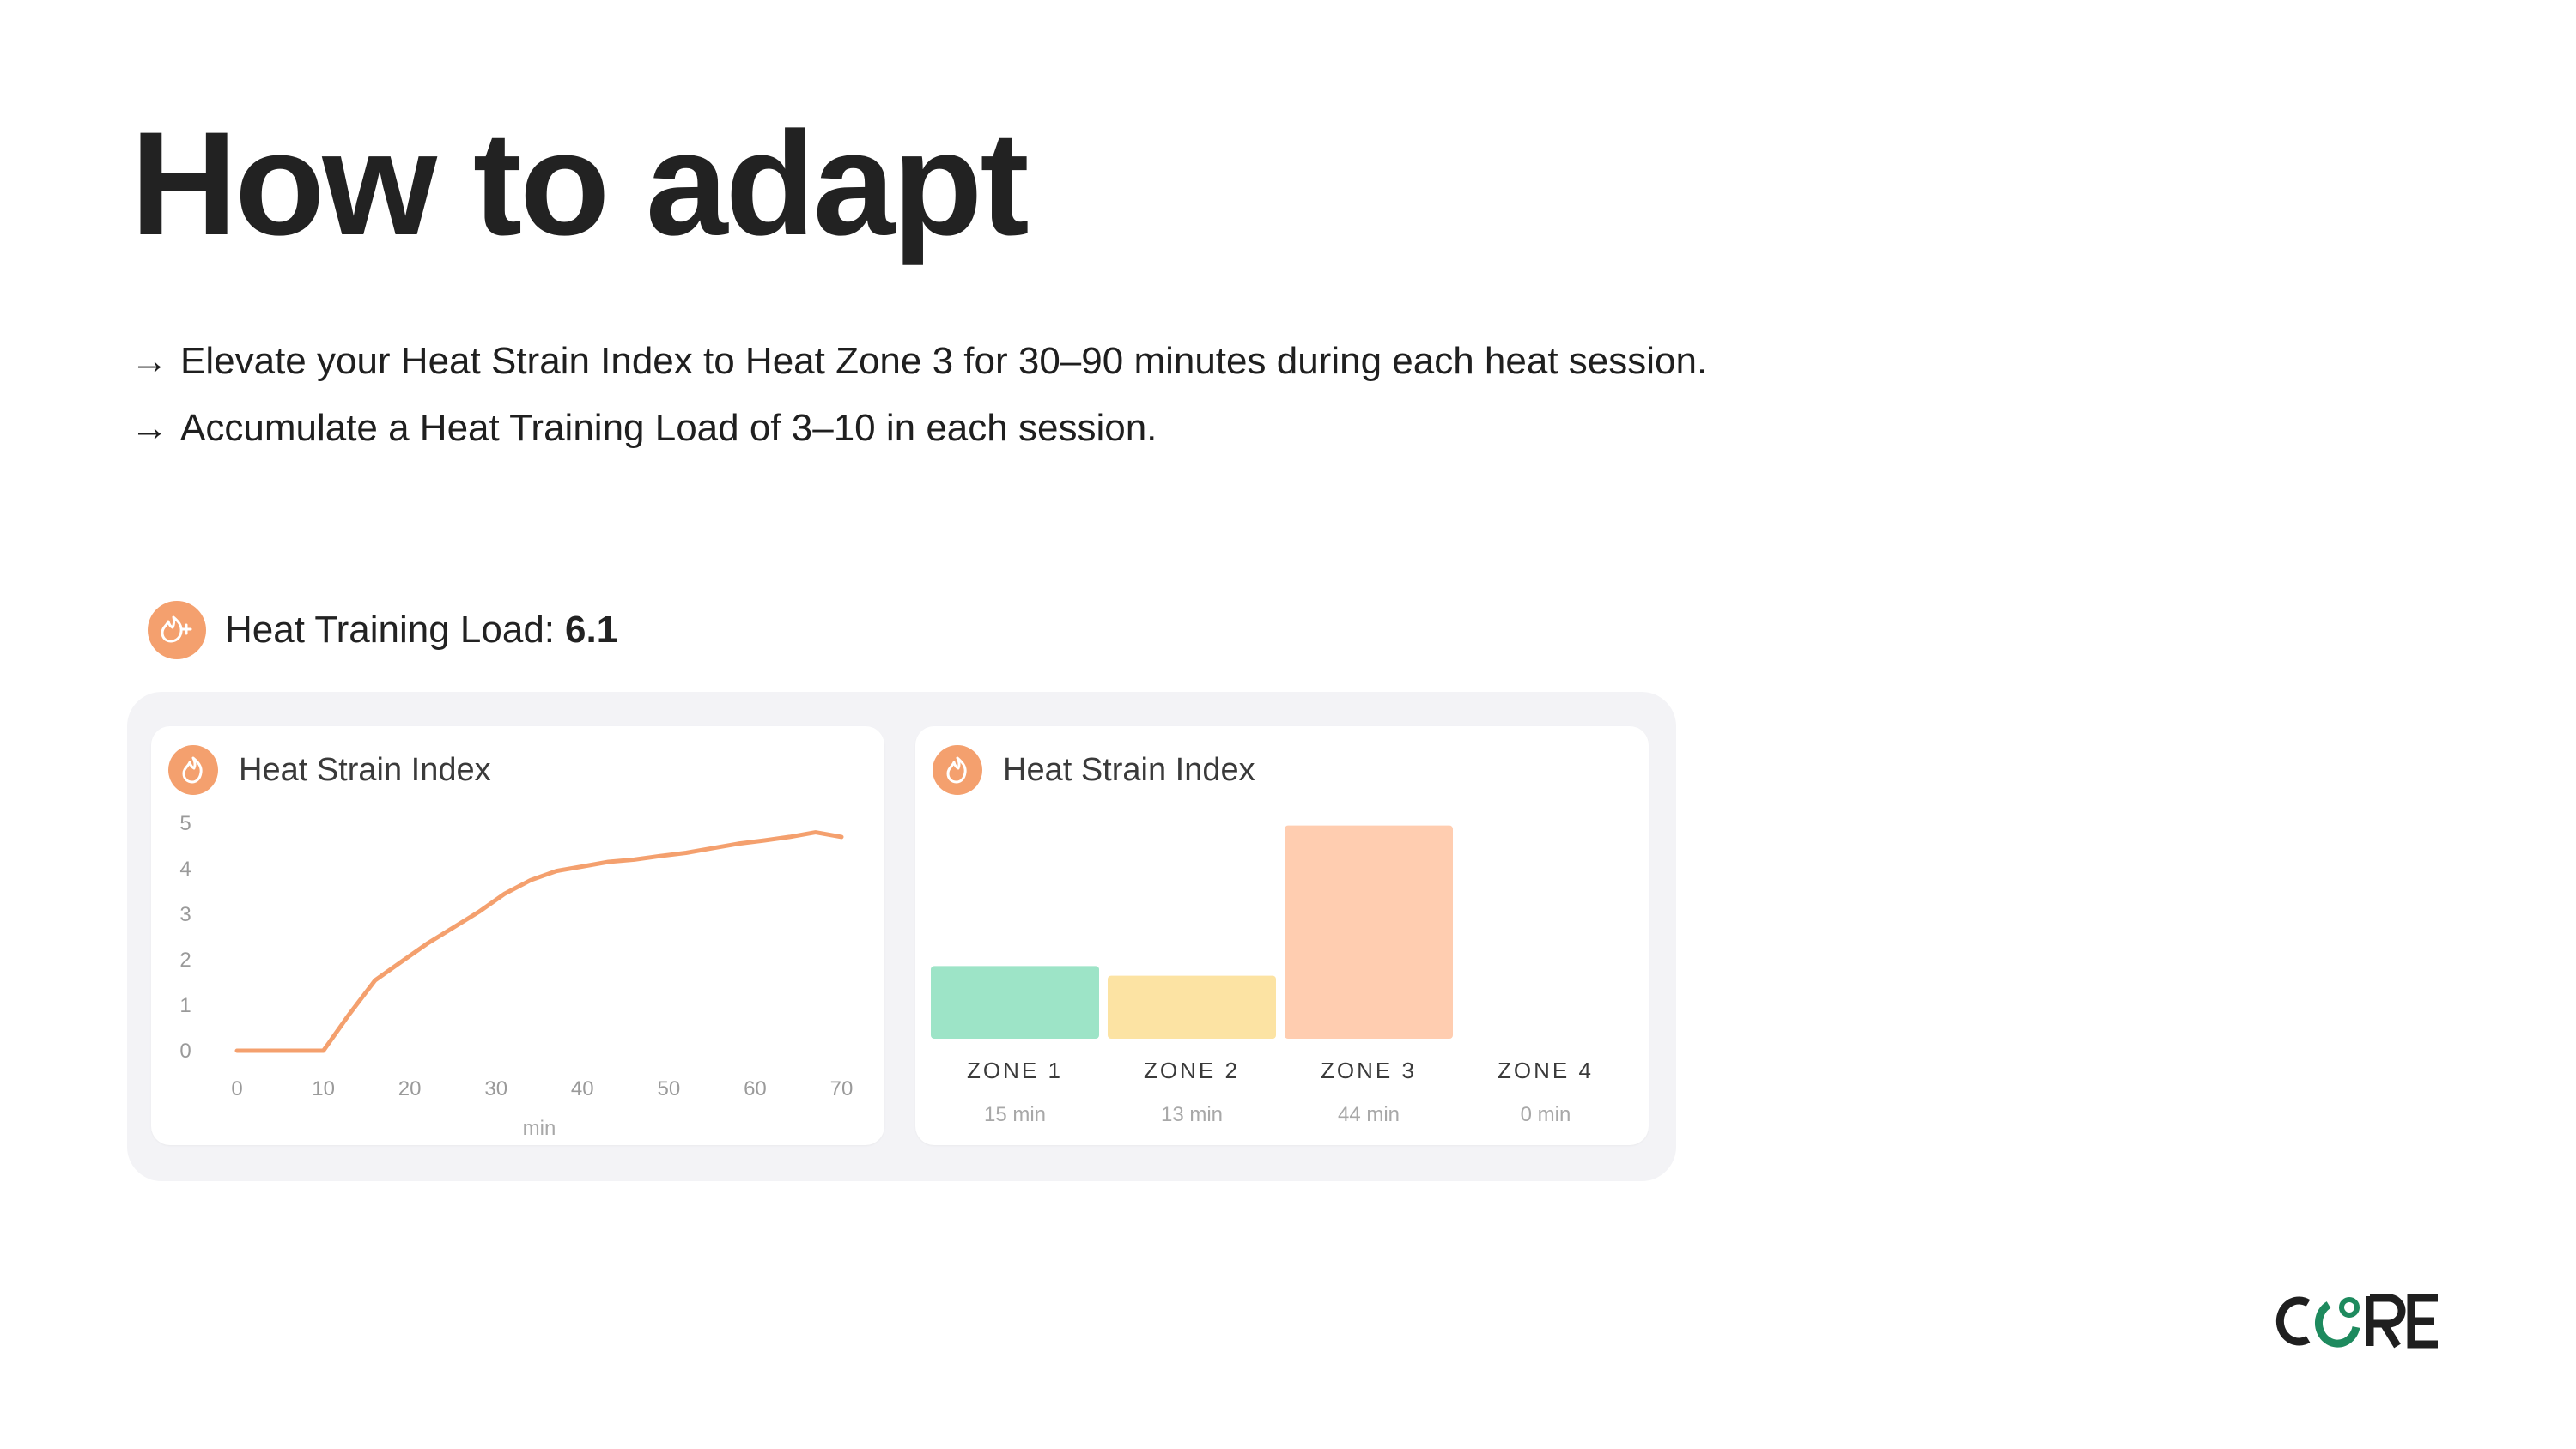  Describe the element at coordinates (842, 1088) in the screenshot. I see `x-tick-label: 70` at that location.